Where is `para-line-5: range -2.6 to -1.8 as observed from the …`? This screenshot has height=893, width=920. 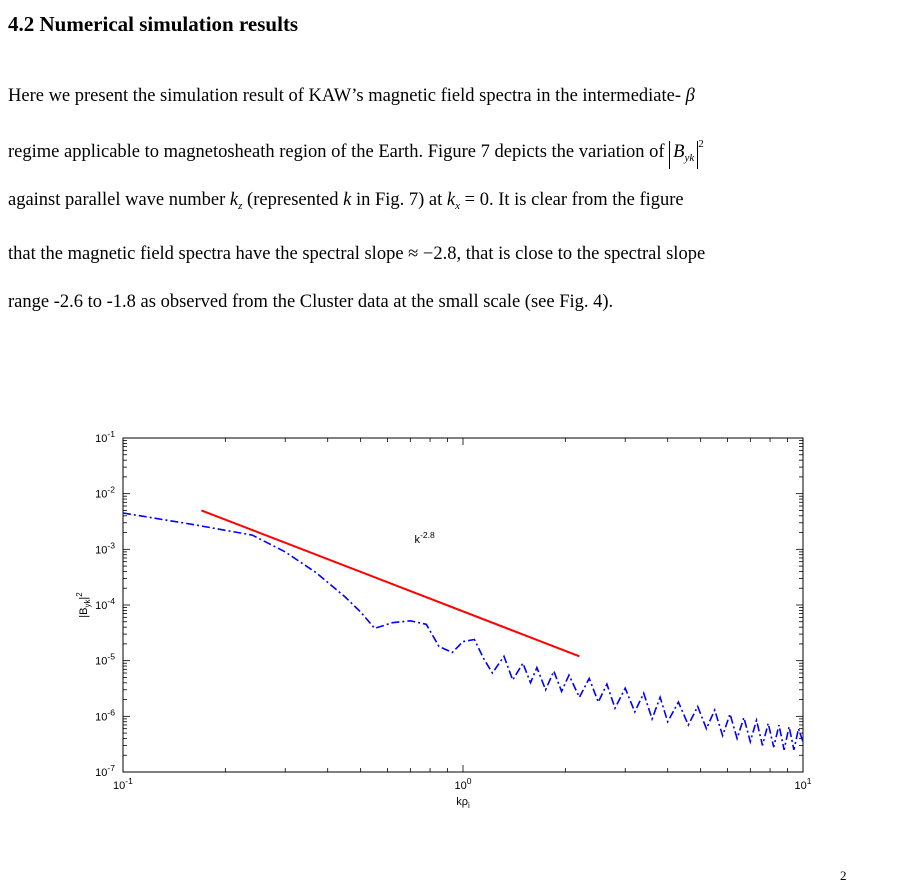 para-line-5: range -2.6 to -1.8 as observed from the … is located at coordinates (311, 302).